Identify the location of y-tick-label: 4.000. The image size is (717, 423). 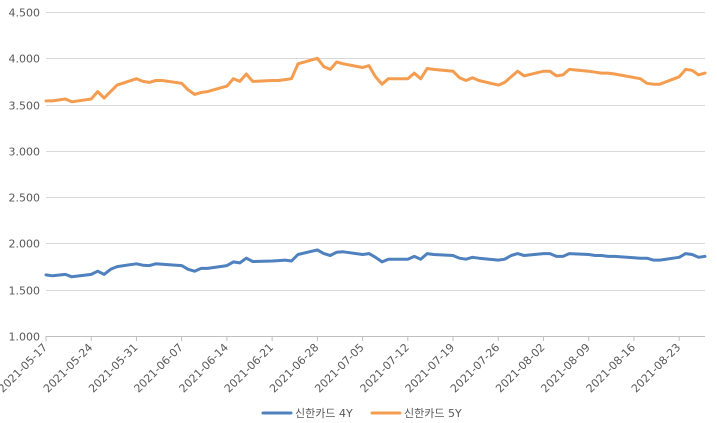
(25, 59).